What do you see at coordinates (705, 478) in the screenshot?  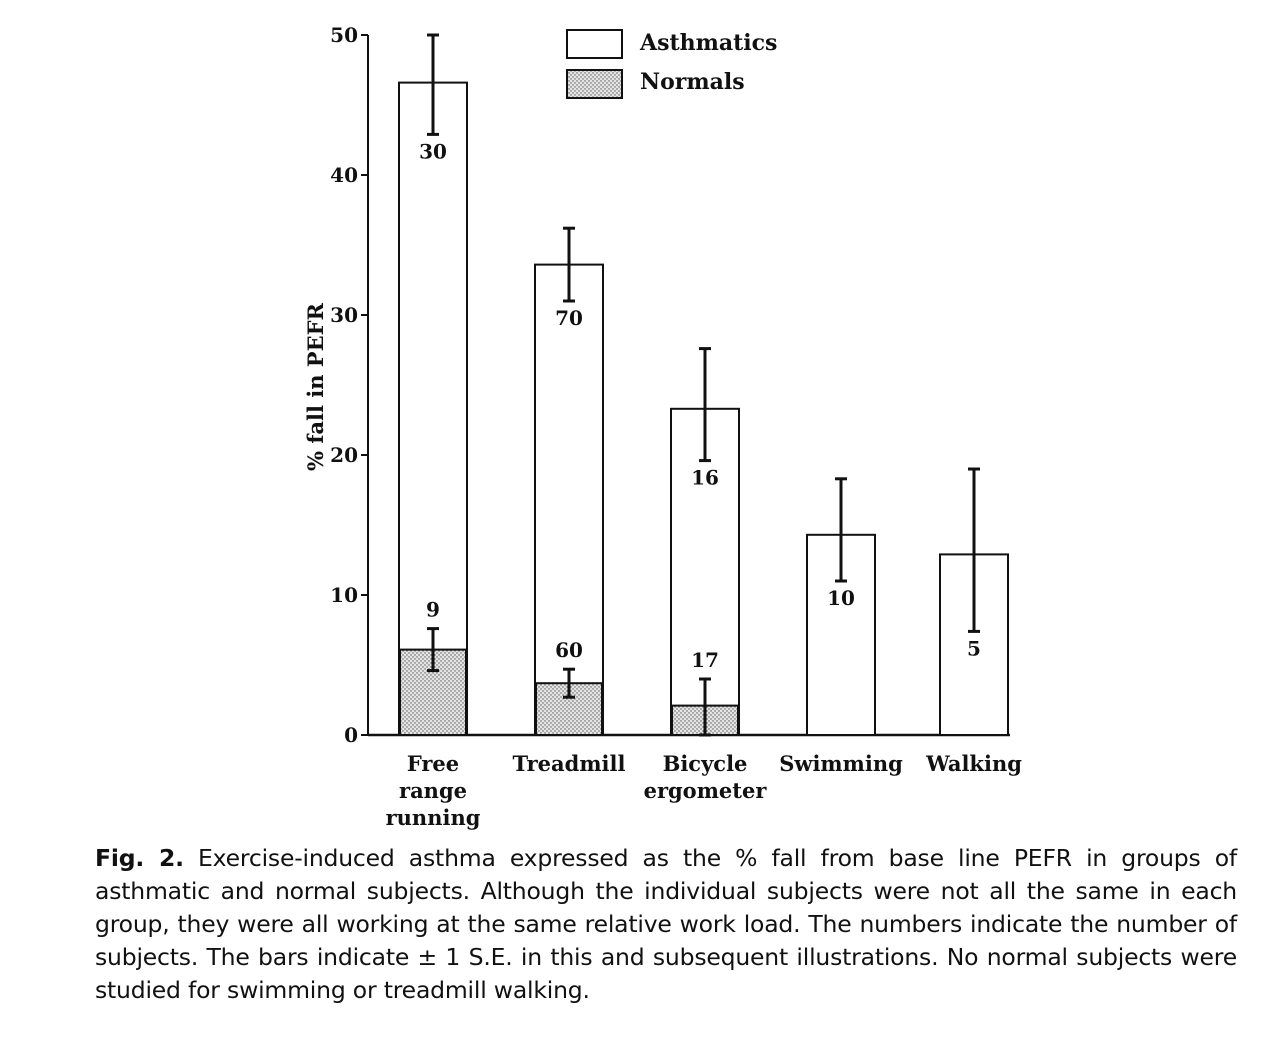 I see `n-label-asthmatics-2: 16` at bounding box center [705, 478].